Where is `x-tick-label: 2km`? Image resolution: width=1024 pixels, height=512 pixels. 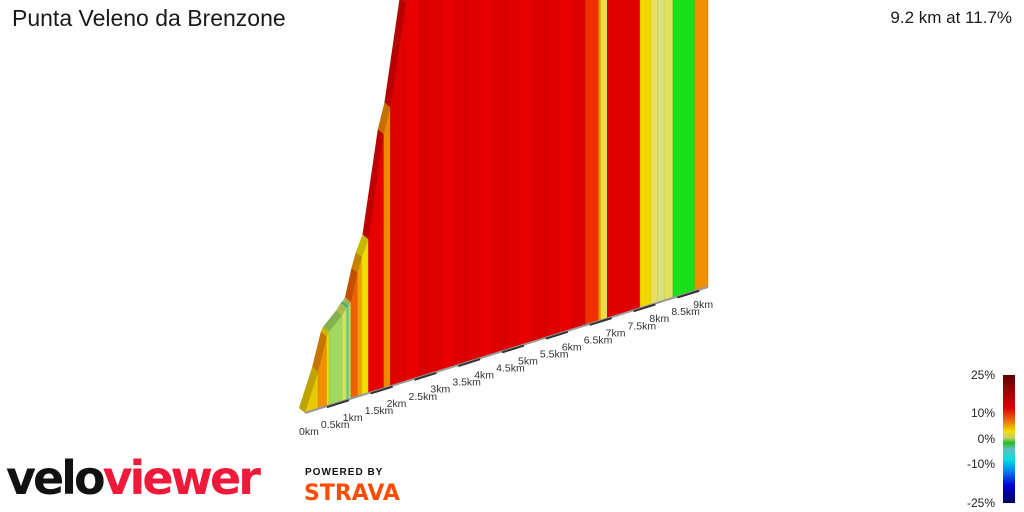
x-tick-label: 2km is located at coordinates (397, 404).